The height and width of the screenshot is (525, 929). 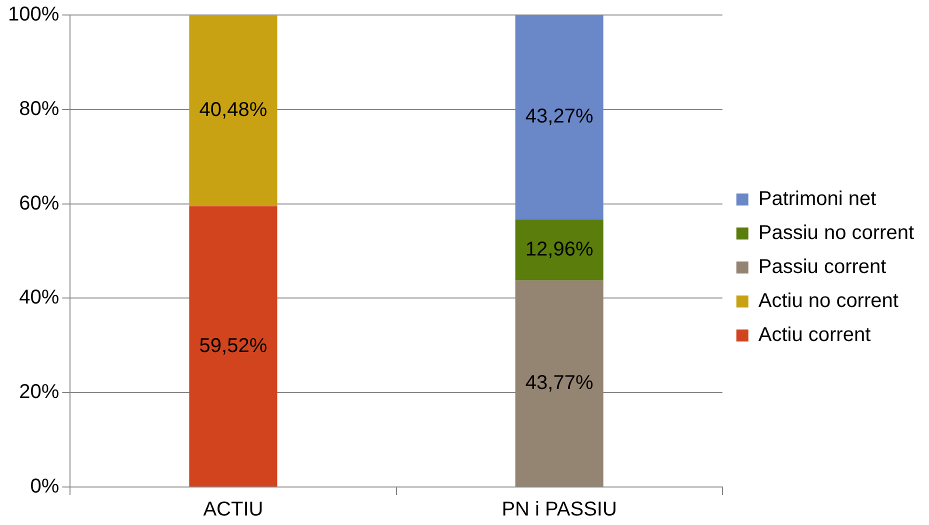 I want to click on y-tick-label: 0%, so click(x=45, y=487).